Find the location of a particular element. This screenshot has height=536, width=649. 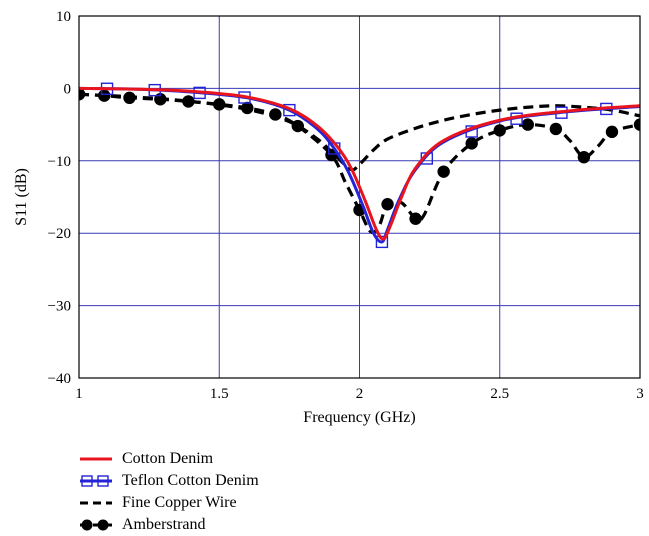

x-tick-label: 3 is located at coordinates (640, 394).